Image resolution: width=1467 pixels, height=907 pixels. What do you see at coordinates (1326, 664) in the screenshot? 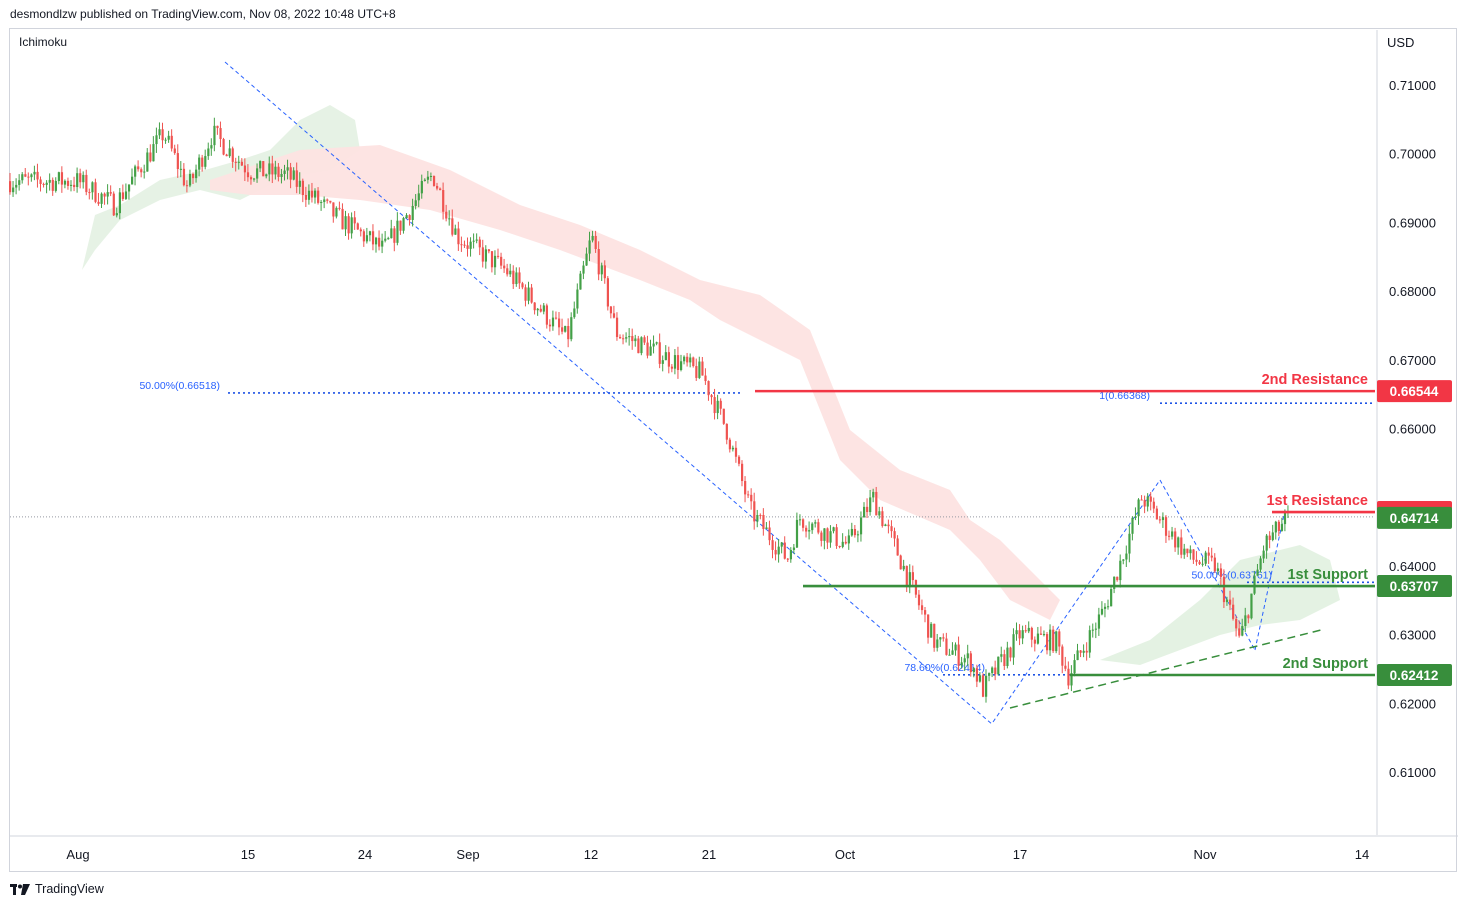
I see `level-name-4: 2nd Support` at bounding box center [1326, 664].